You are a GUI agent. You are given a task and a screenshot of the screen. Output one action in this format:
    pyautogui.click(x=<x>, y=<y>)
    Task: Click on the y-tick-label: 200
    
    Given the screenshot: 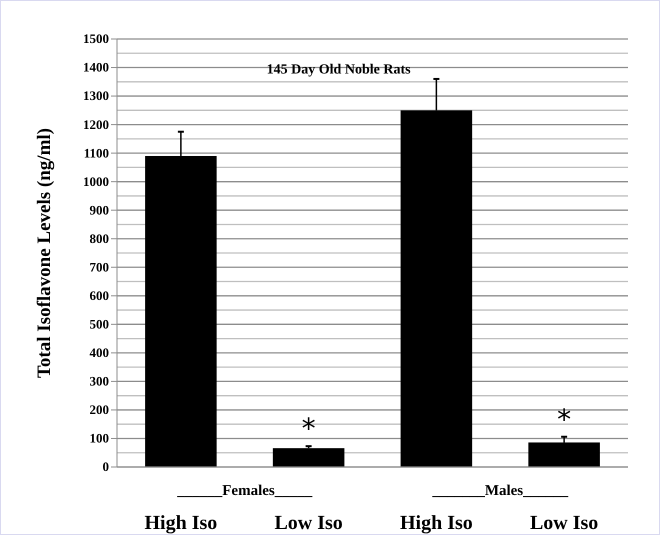 What is the action you would take?
    pyautogui.click(x=99, y=410)
    